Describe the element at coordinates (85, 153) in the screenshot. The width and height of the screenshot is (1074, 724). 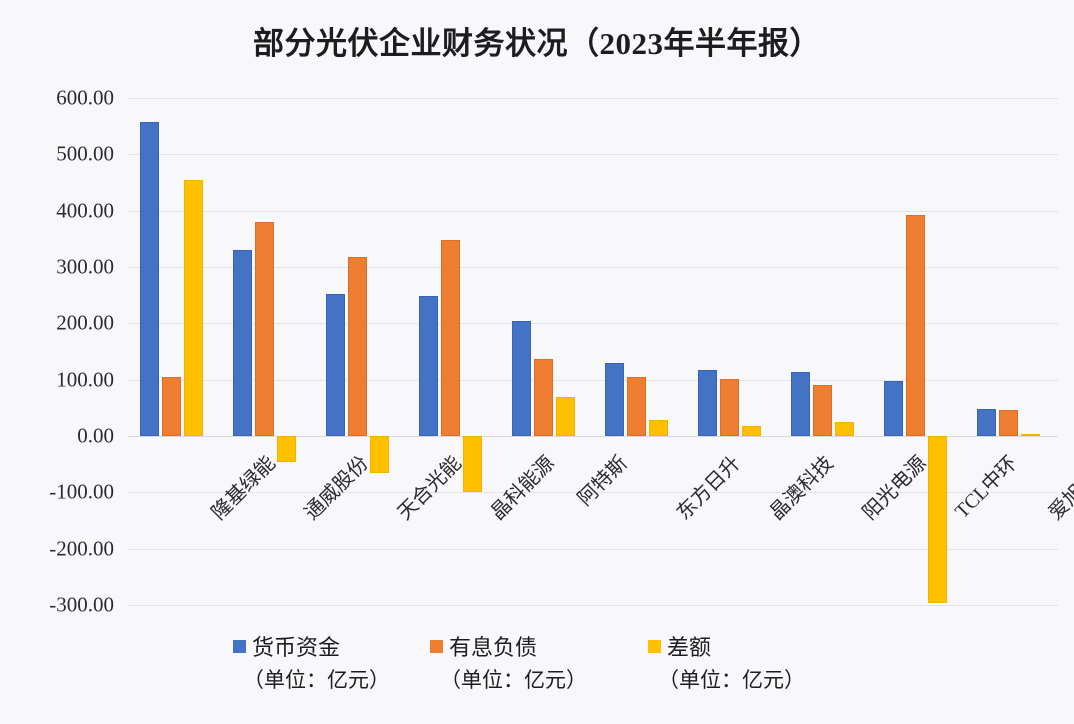
I see `y-axis-tick-label: 500.00` at that location.